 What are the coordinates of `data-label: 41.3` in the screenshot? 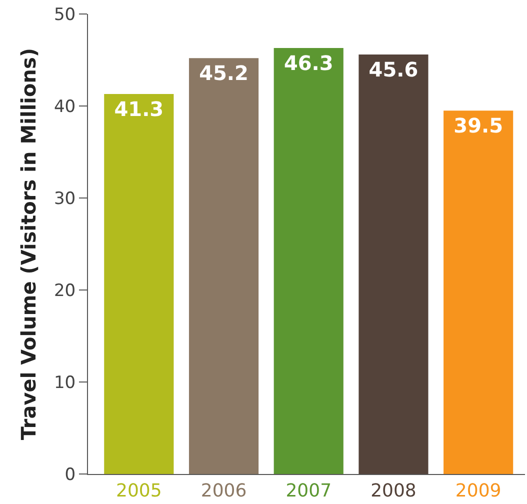 It's located at (139, 109).